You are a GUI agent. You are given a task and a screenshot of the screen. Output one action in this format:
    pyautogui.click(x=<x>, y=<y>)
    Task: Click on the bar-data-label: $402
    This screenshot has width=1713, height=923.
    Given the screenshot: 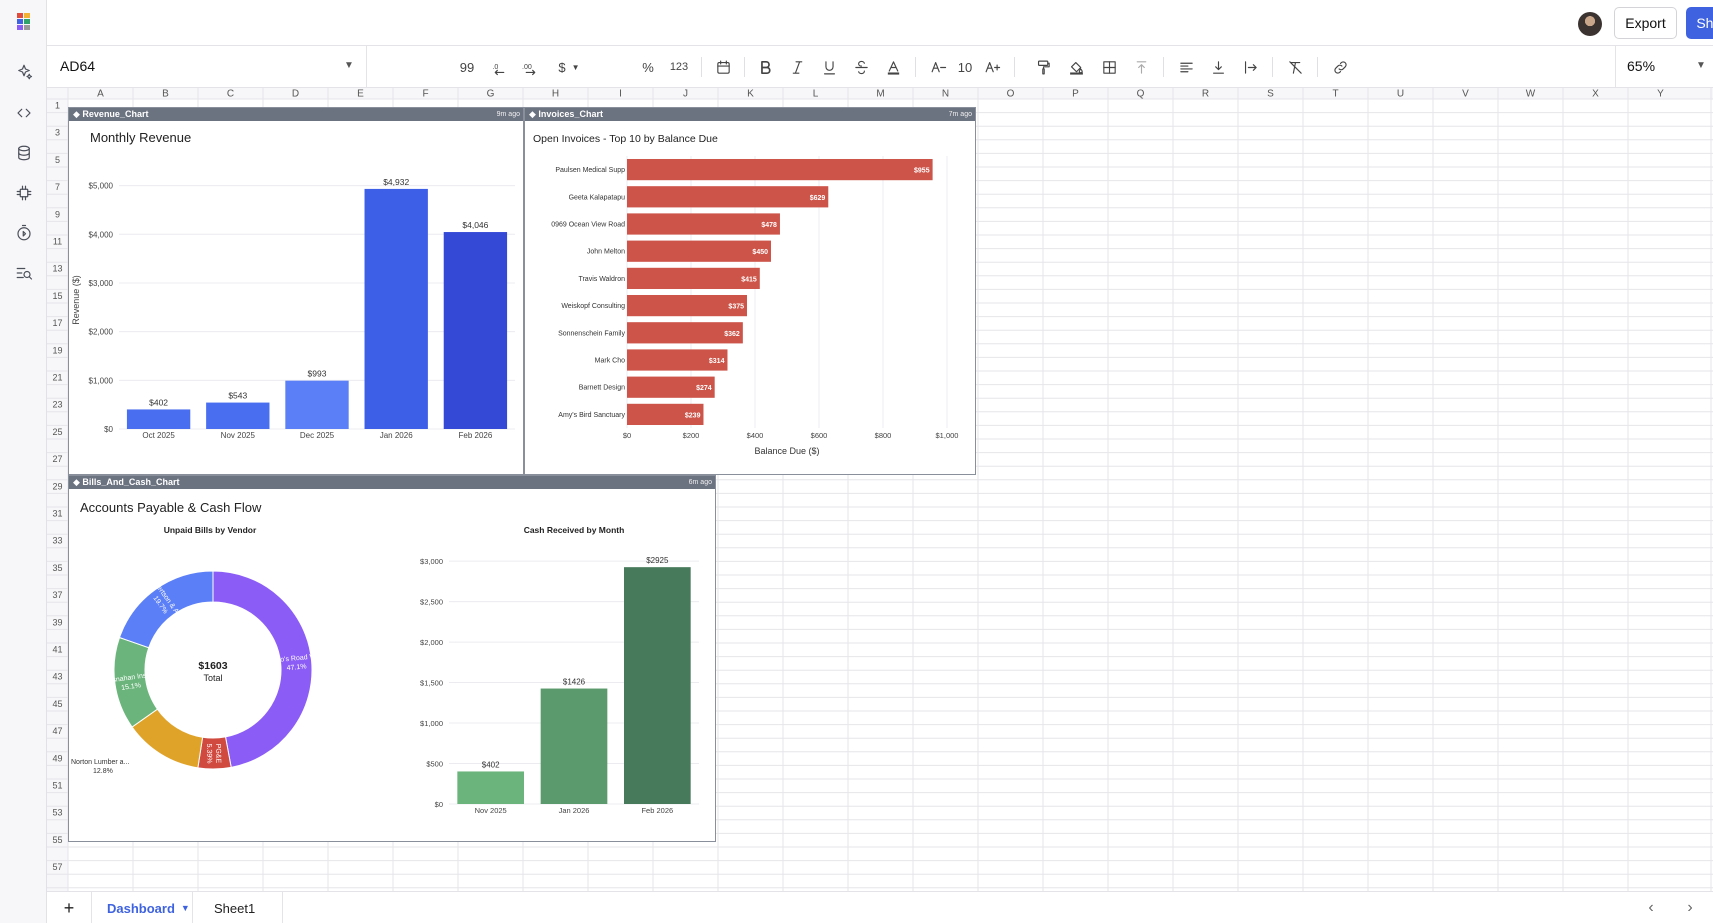 What is the action you would take?
    pyautogui.click(x=158, y=402)
    